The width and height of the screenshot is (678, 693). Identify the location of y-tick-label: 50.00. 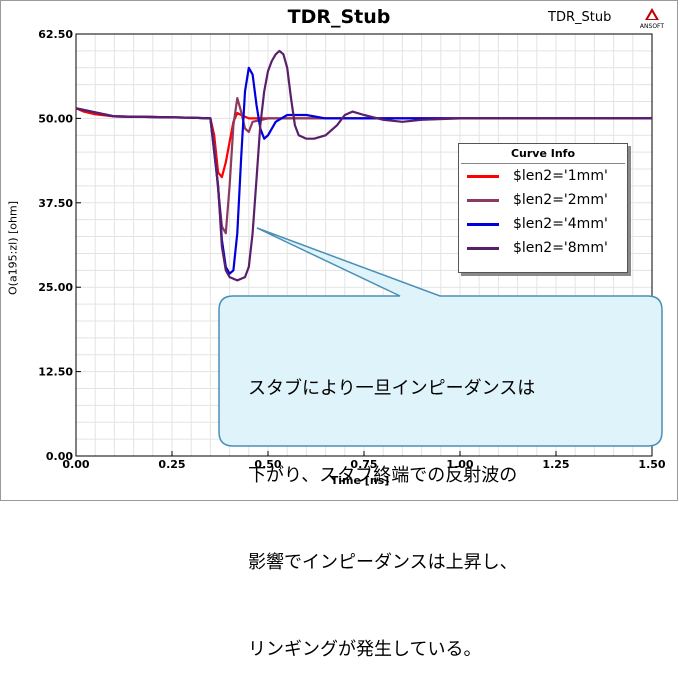
(55, 118).